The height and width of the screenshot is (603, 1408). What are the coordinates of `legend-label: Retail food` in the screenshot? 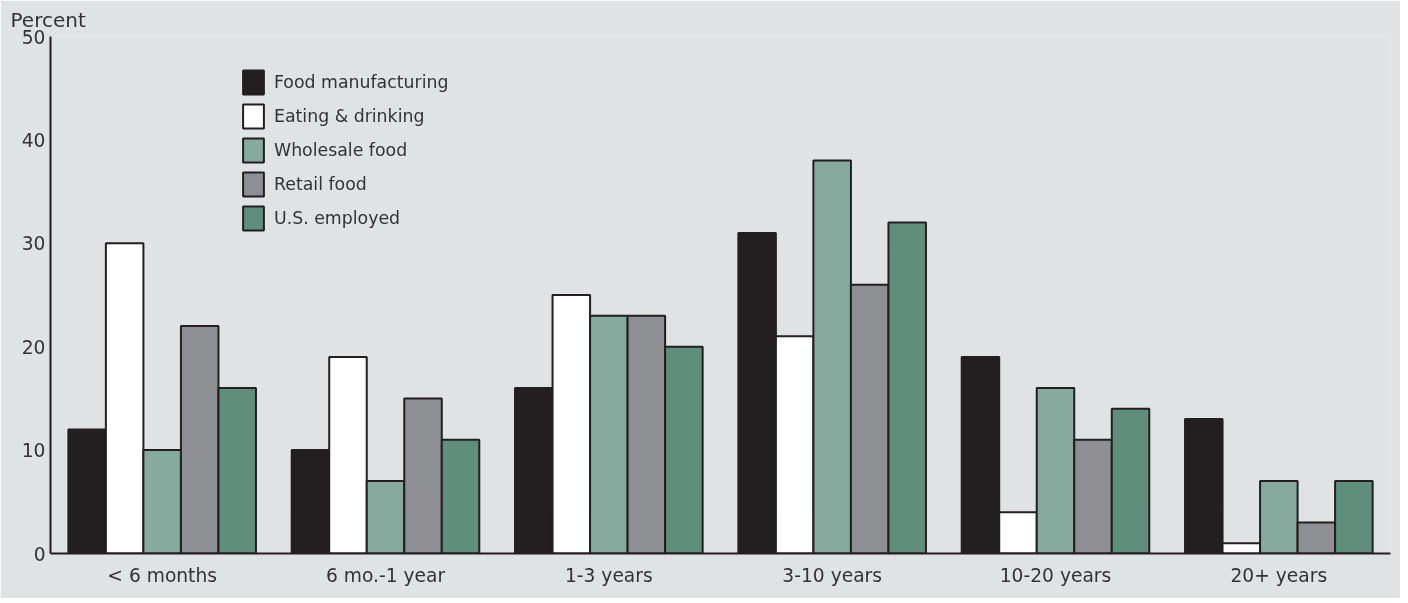 It's located at (320, 184).